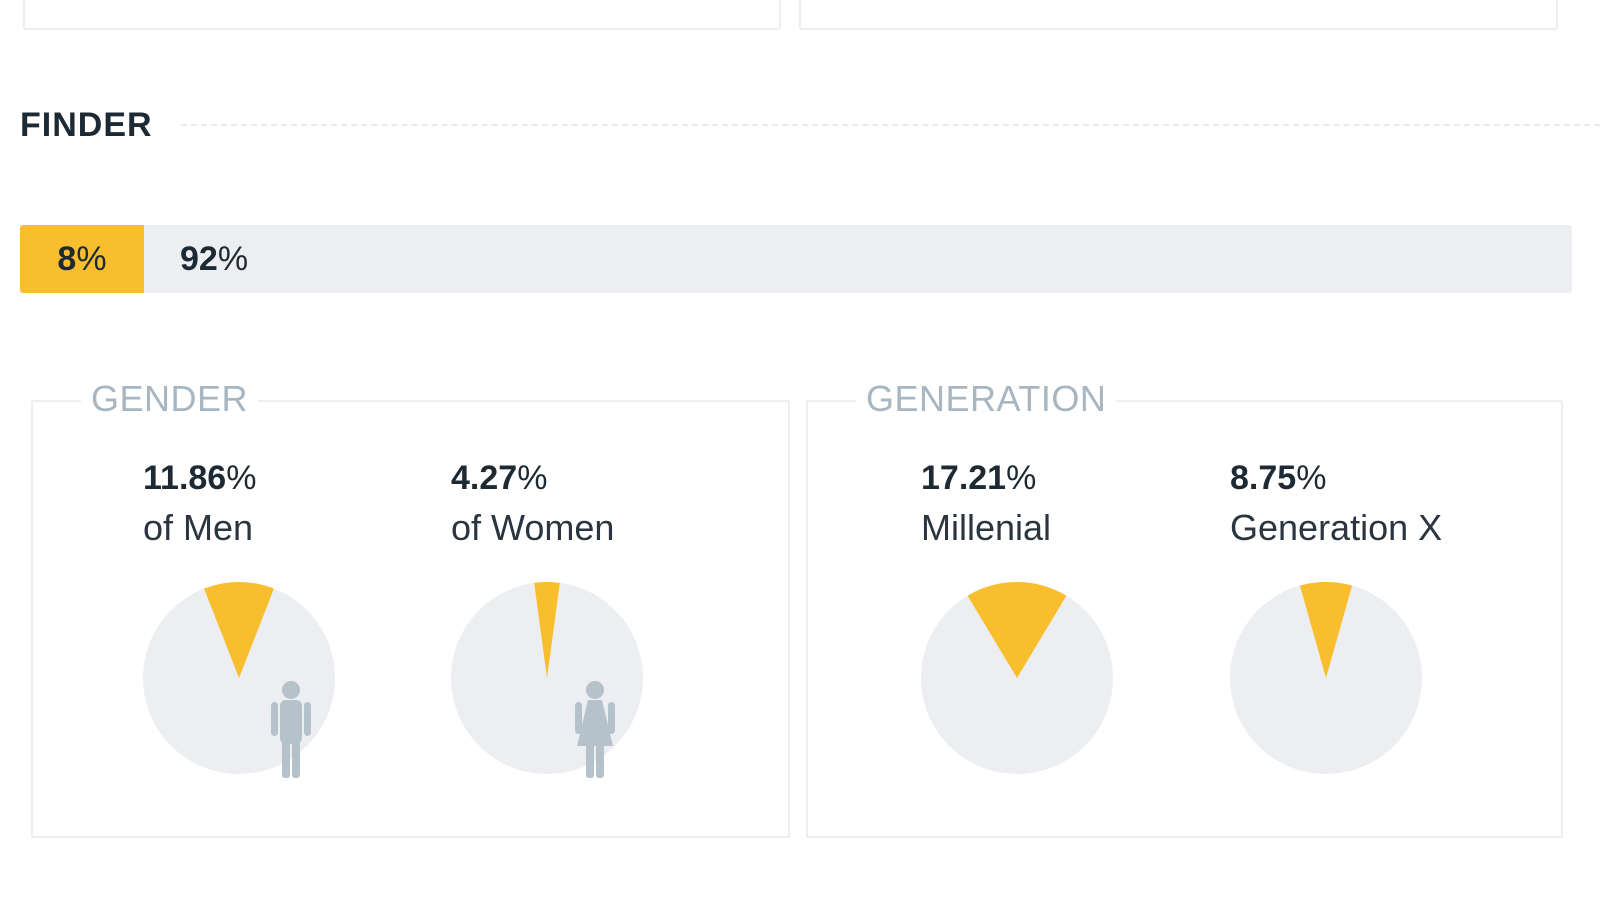 The height and width of the screenshot is (900, 1600). What do you see at coordinates (241, 478) in the screenshot?
I see `stat-men-unit: %` at bounding box center [241, 478].